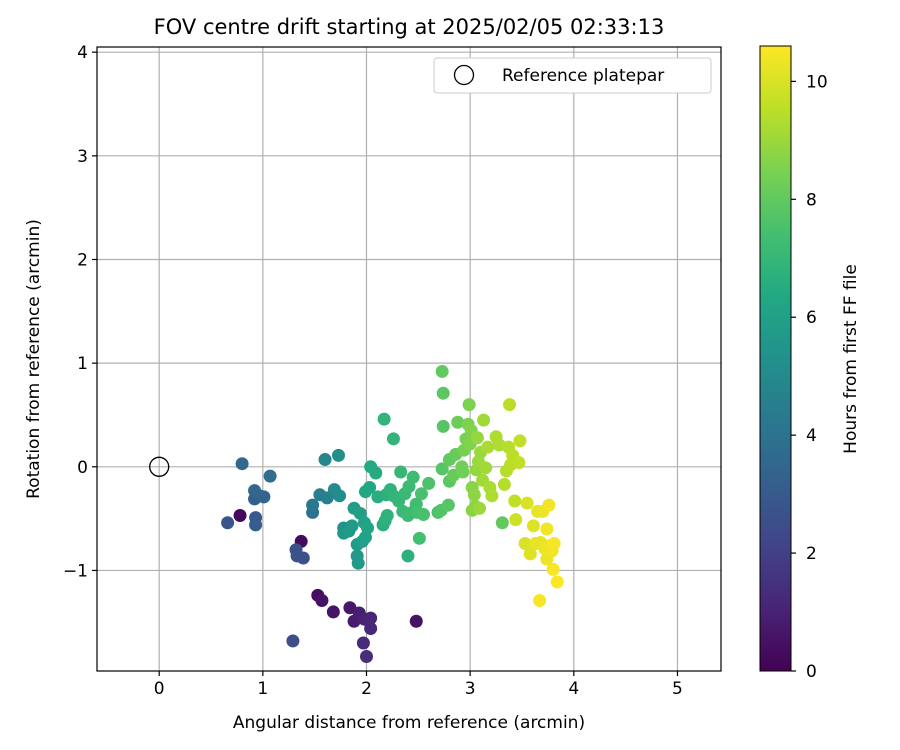  What do you see at coordinates (775, 358) in the screenshot?
I see `colorbar` at bounding box center [775, 358].